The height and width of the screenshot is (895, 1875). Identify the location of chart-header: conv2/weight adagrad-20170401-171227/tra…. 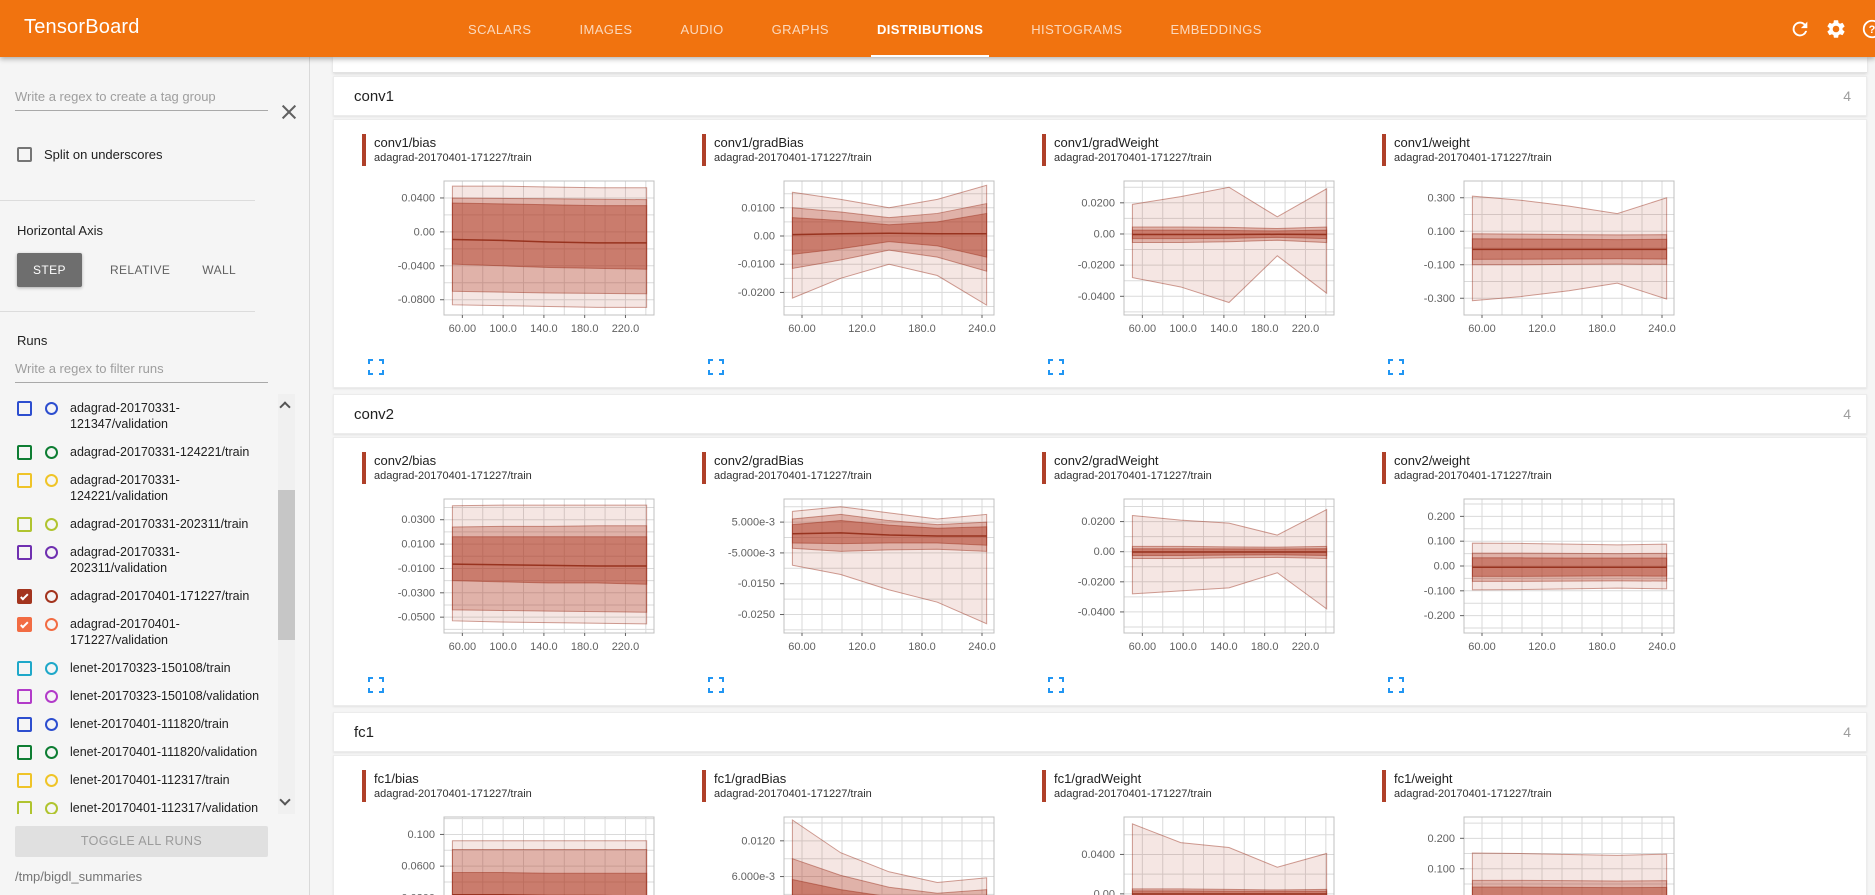
(1544, 469).